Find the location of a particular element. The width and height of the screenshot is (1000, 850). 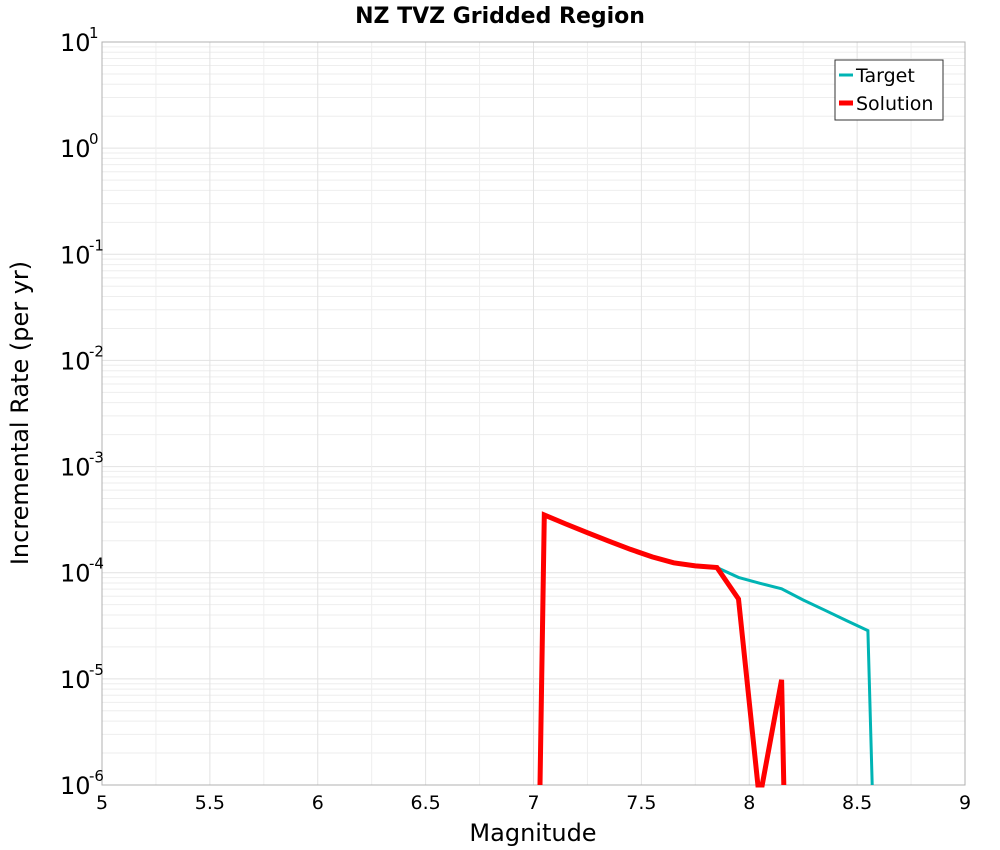

x-axis-ticks: 5 5.5 6 6.5 7 7.5 8 8.5 9 is located at coordinates (533, 803).